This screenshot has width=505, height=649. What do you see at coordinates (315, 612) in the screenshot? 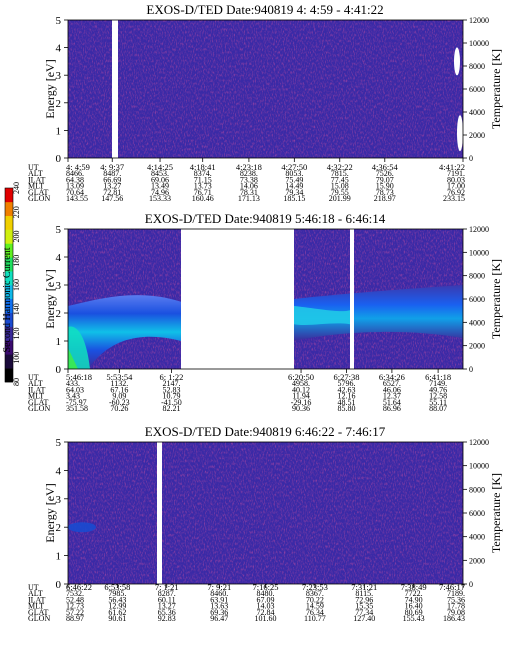
I see `ephemeris-value: 76.34` at bounding box center [315, 612].